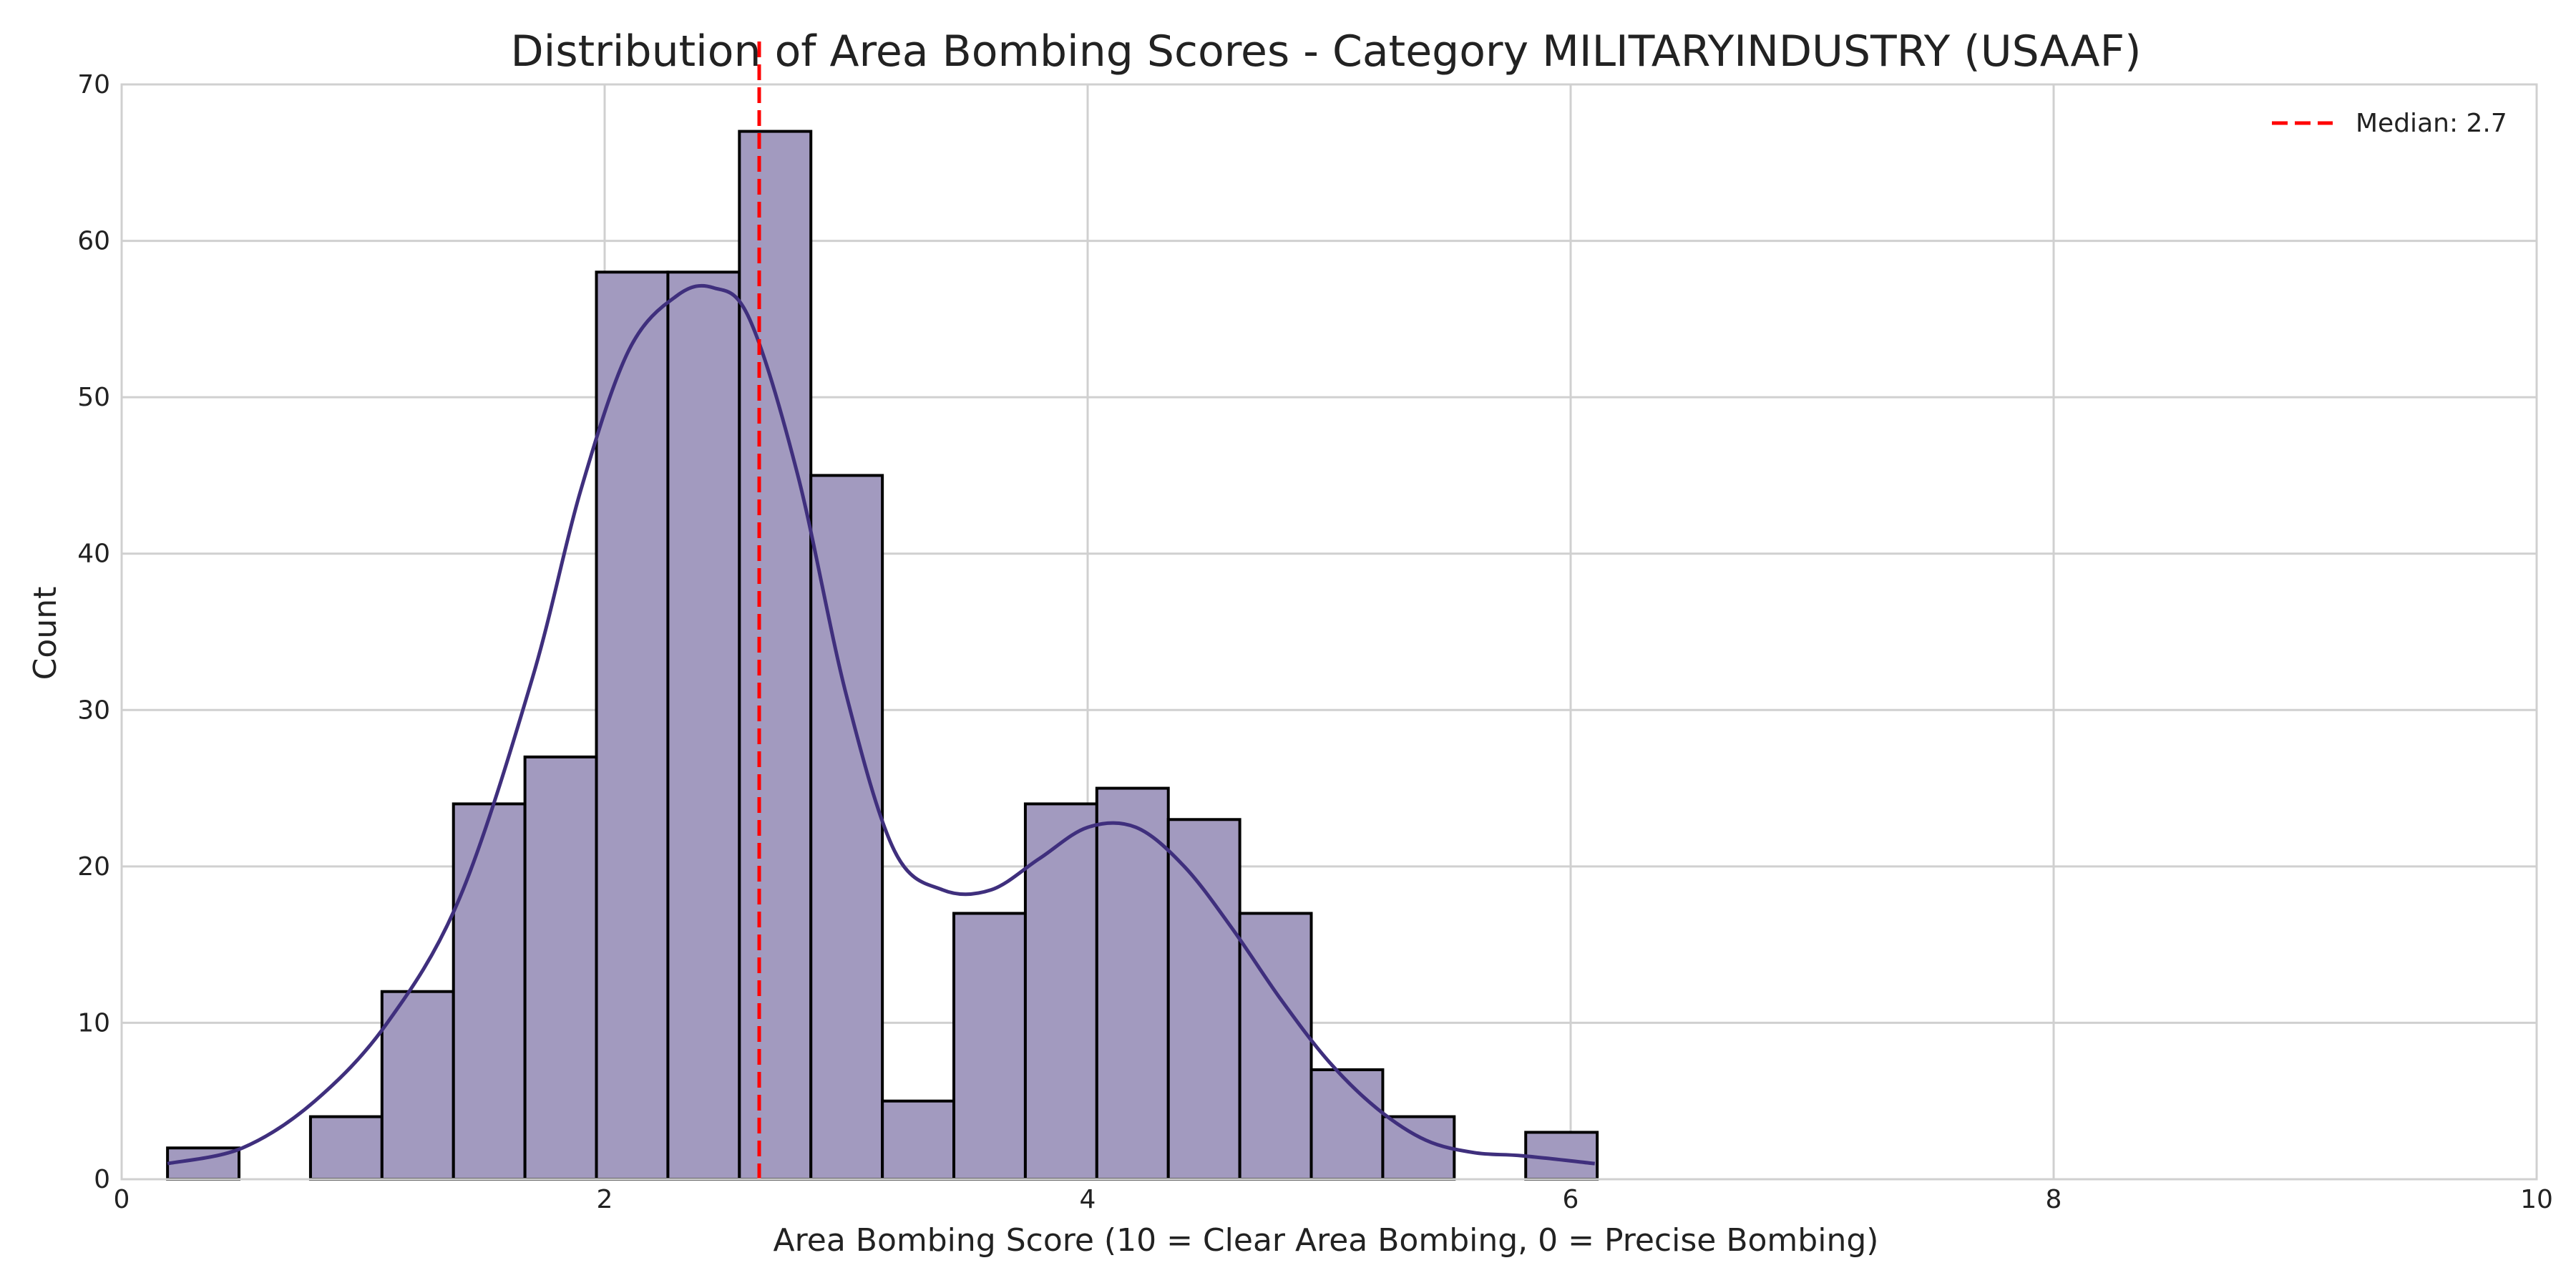  What do you see at coordinates (2536, 1199) in the screenshot?
I see `x-tick-label: 10` at bounding box center [2536, 1199].